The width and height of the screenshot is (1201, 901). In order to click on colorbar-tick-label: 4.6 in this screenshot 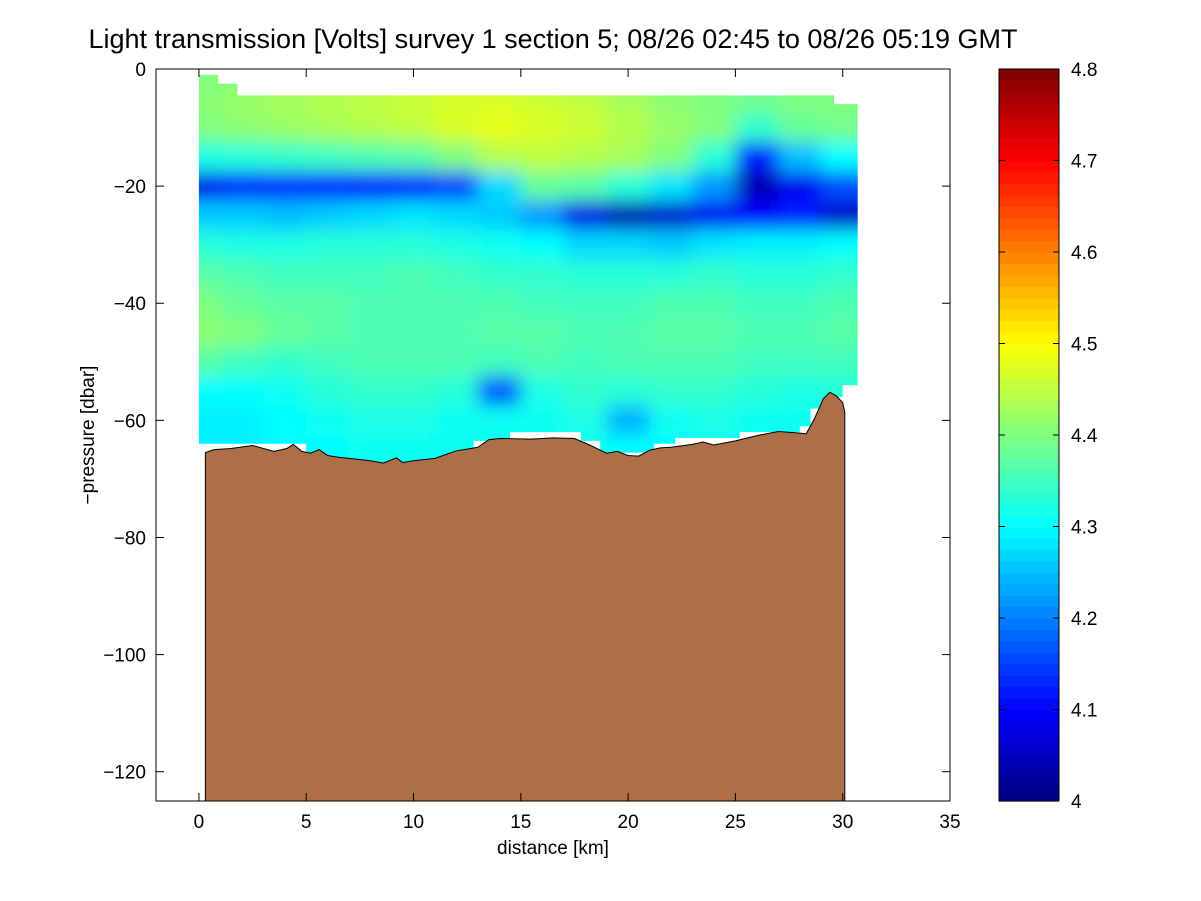, I will do `click(1084, 253)`.